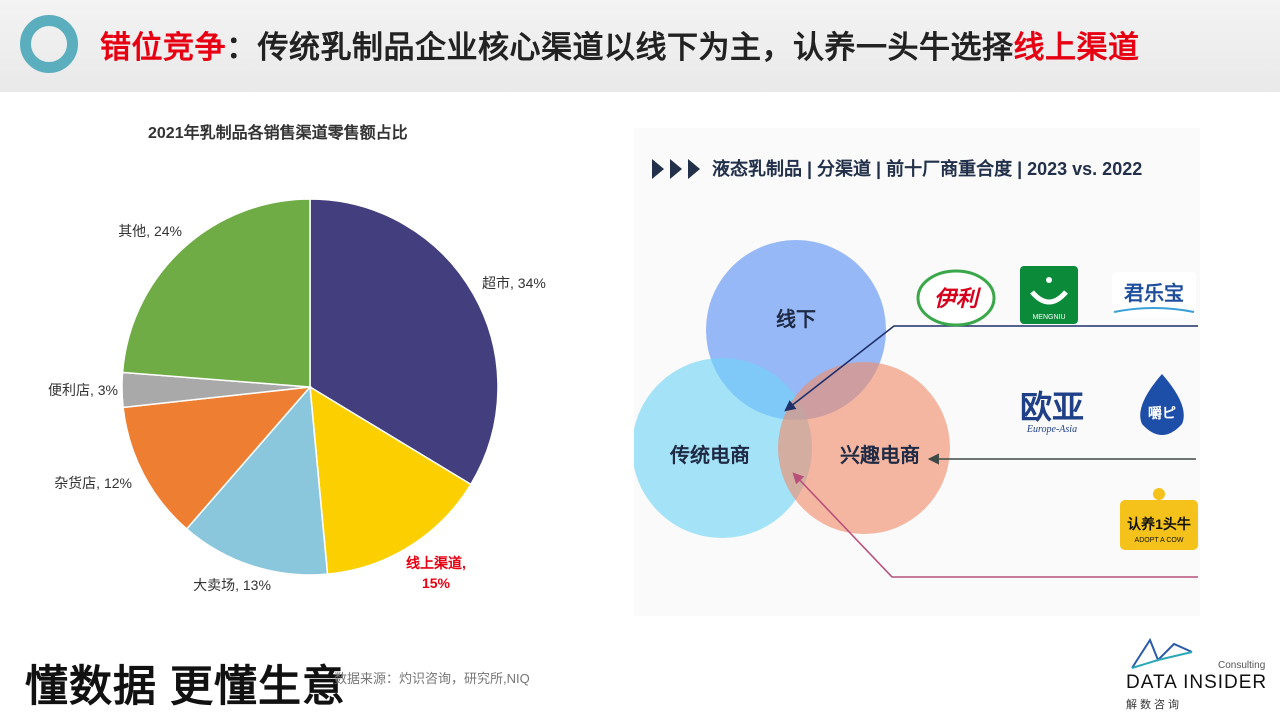  What do you see at coordinates (436, 563) in the screenshot?
I see `pie-label-1: 线上渠道,` at bounding box center [436, 563].